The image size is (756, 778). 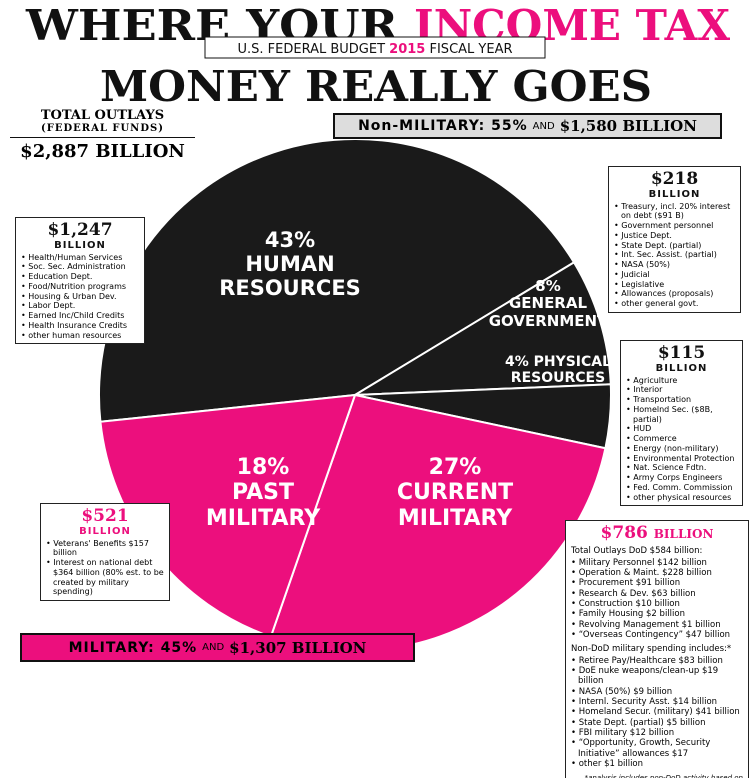 What do you see at coordinates (681, 498) in the screenshot?
I see `list-item: other physical resources` at bounding box center [681, 498].